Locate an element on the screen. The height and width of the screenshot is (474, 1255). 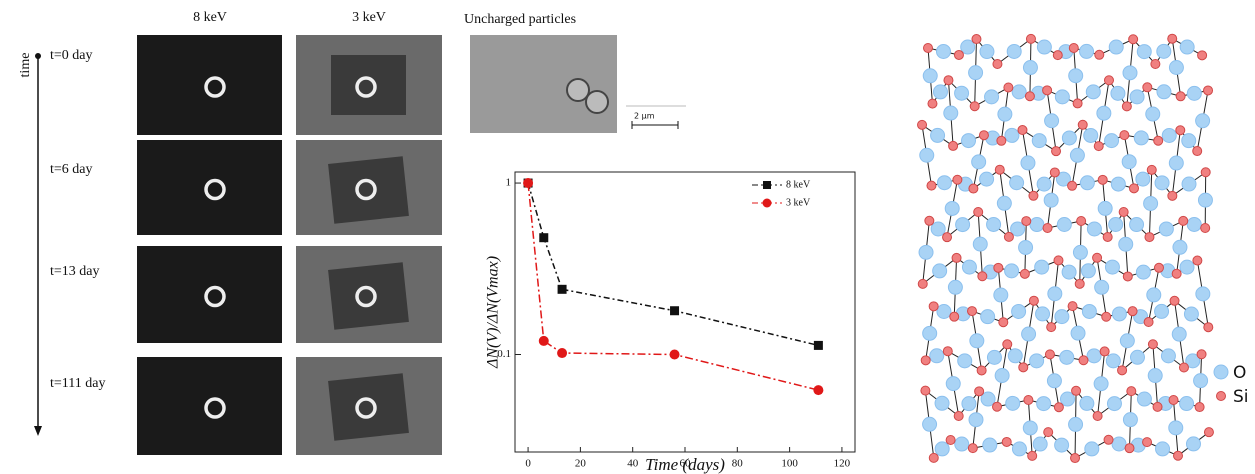
x-tick-label: 0 is located at coordinates (528, 464).